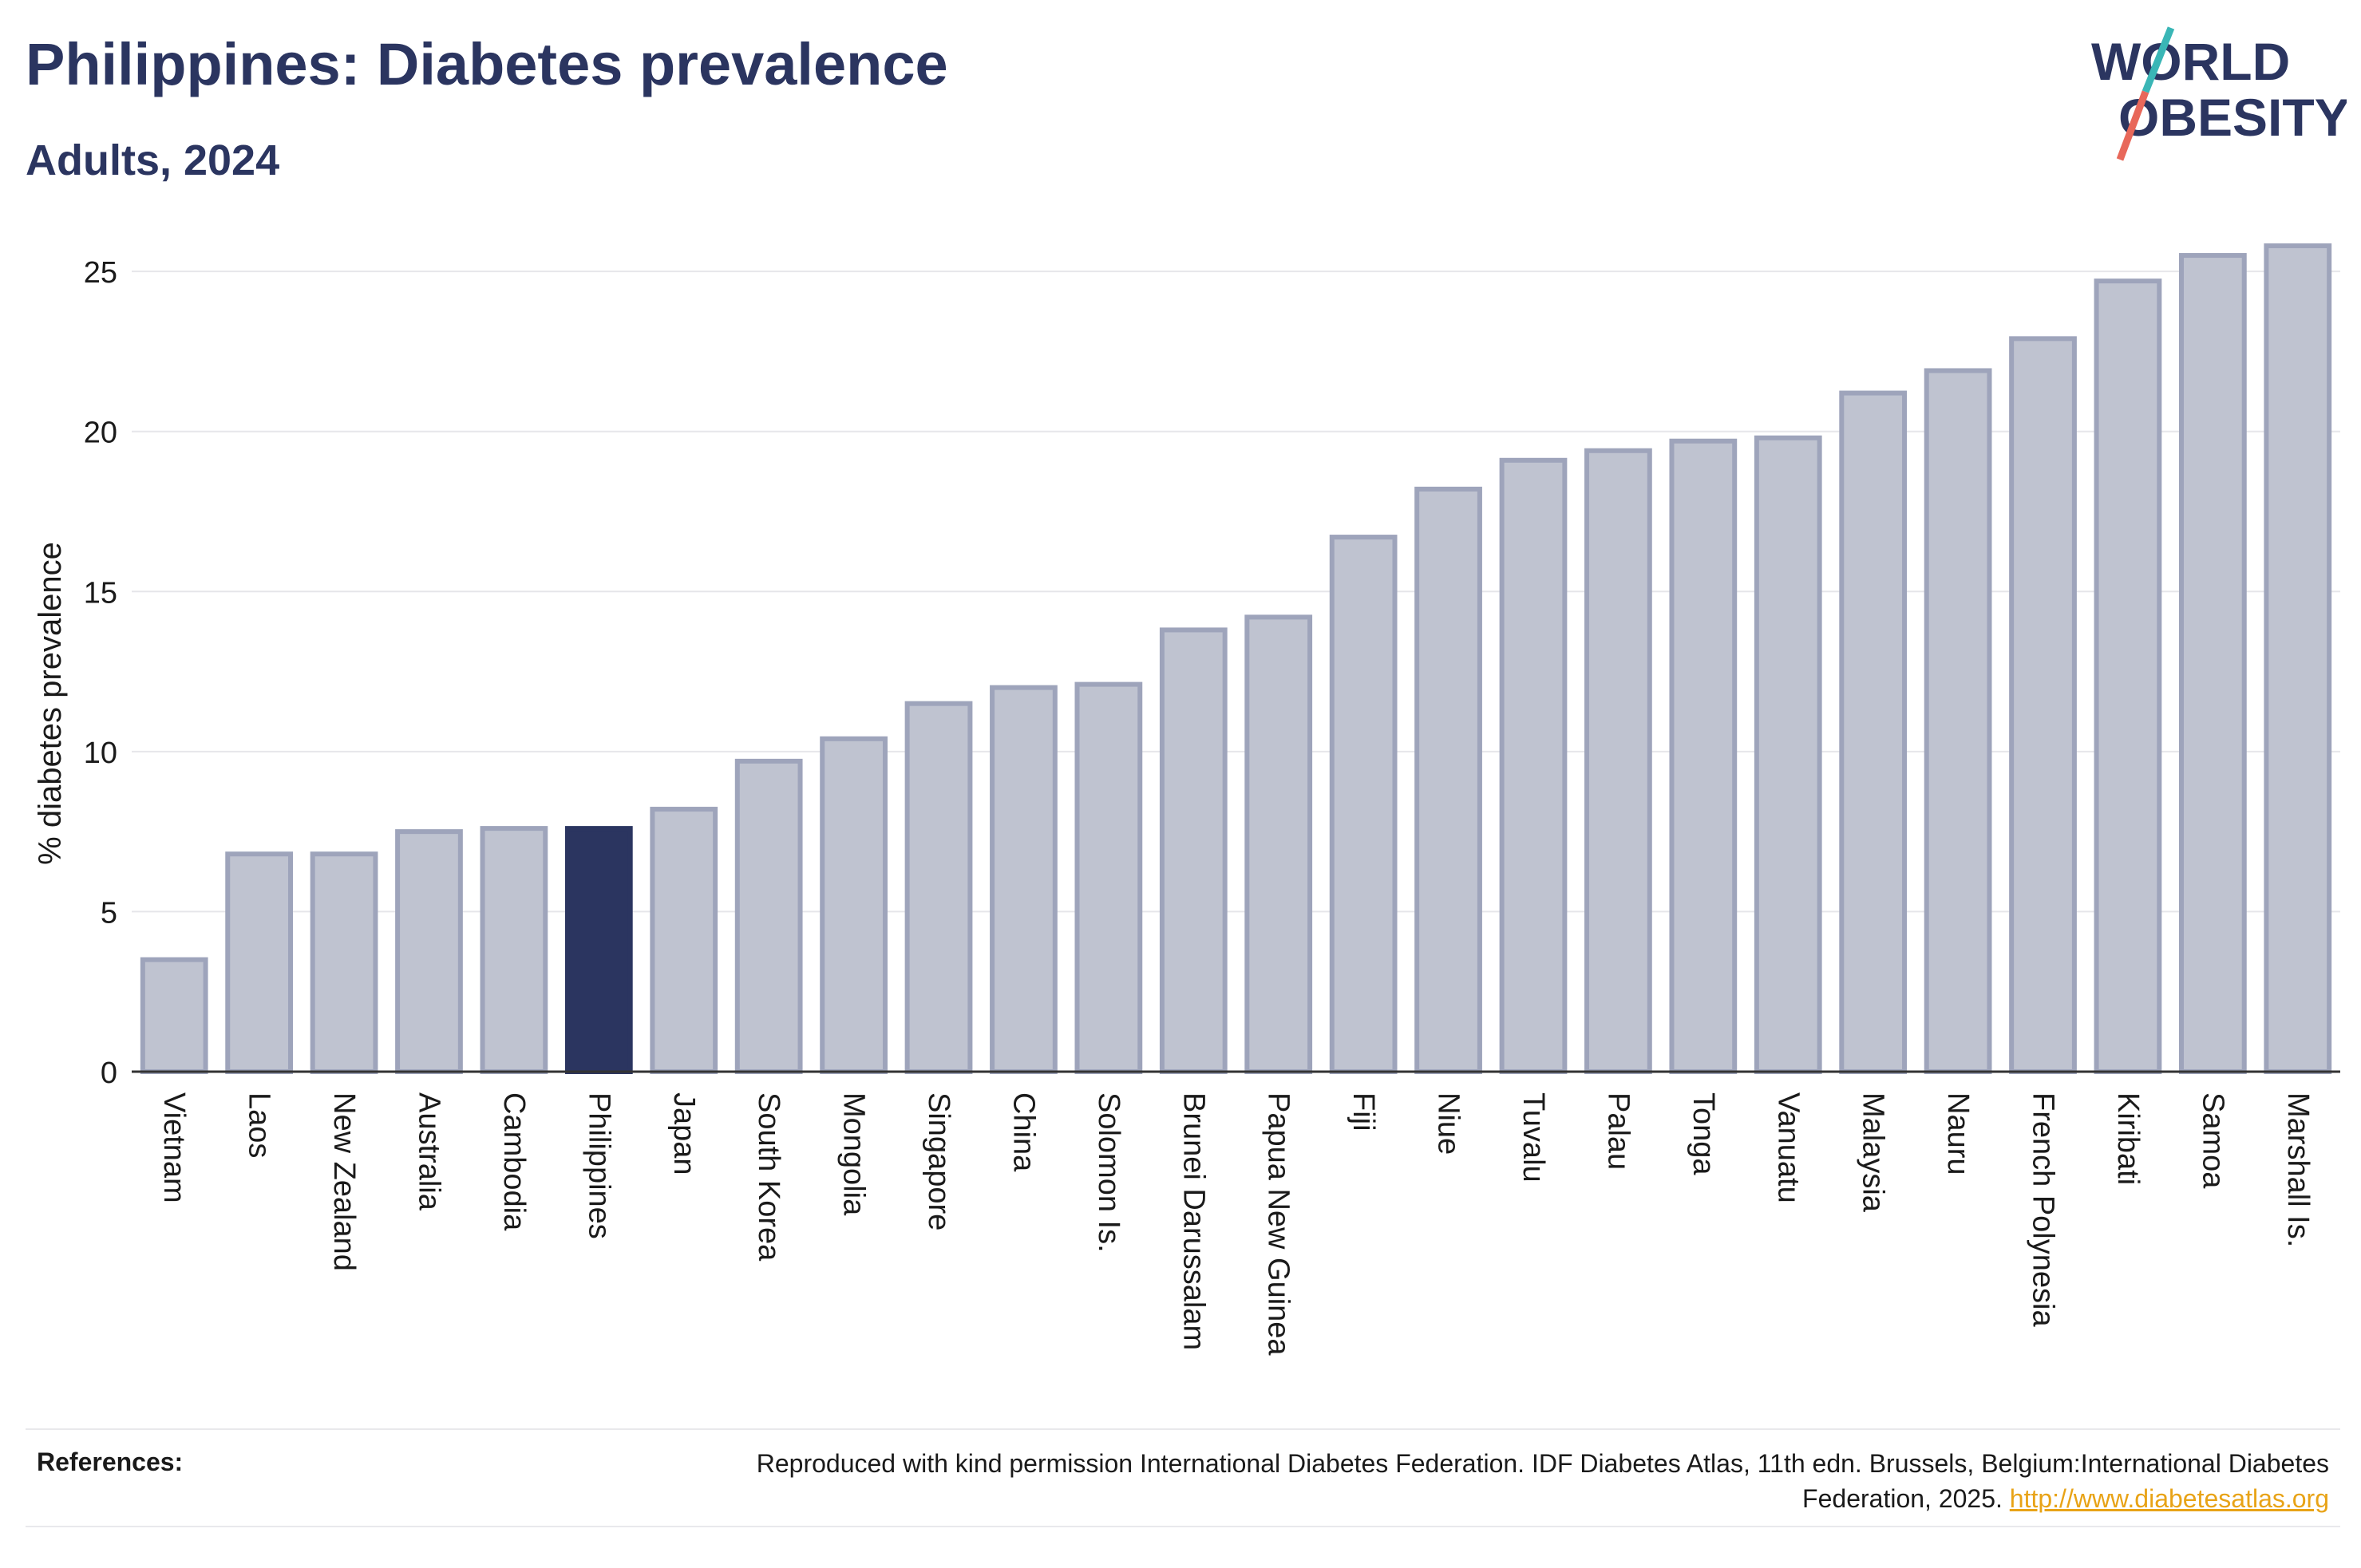 The width and height of the screenshot is (2361, 1568). Describe the element at coordinates (153, 160) in the screenshot. I see `chart-subtitle: Adults, 2024` at that location.